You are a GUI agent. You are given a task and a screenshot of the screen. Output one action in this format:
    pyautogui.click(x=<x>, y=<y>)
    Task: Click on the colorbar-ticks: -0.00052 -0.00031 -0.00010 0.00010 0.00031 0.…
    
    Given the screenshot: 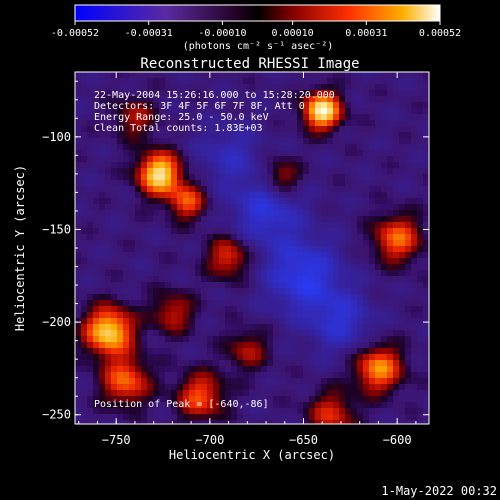 What is the action you would take?
    pyautogui.click(x=256, y=30)
    